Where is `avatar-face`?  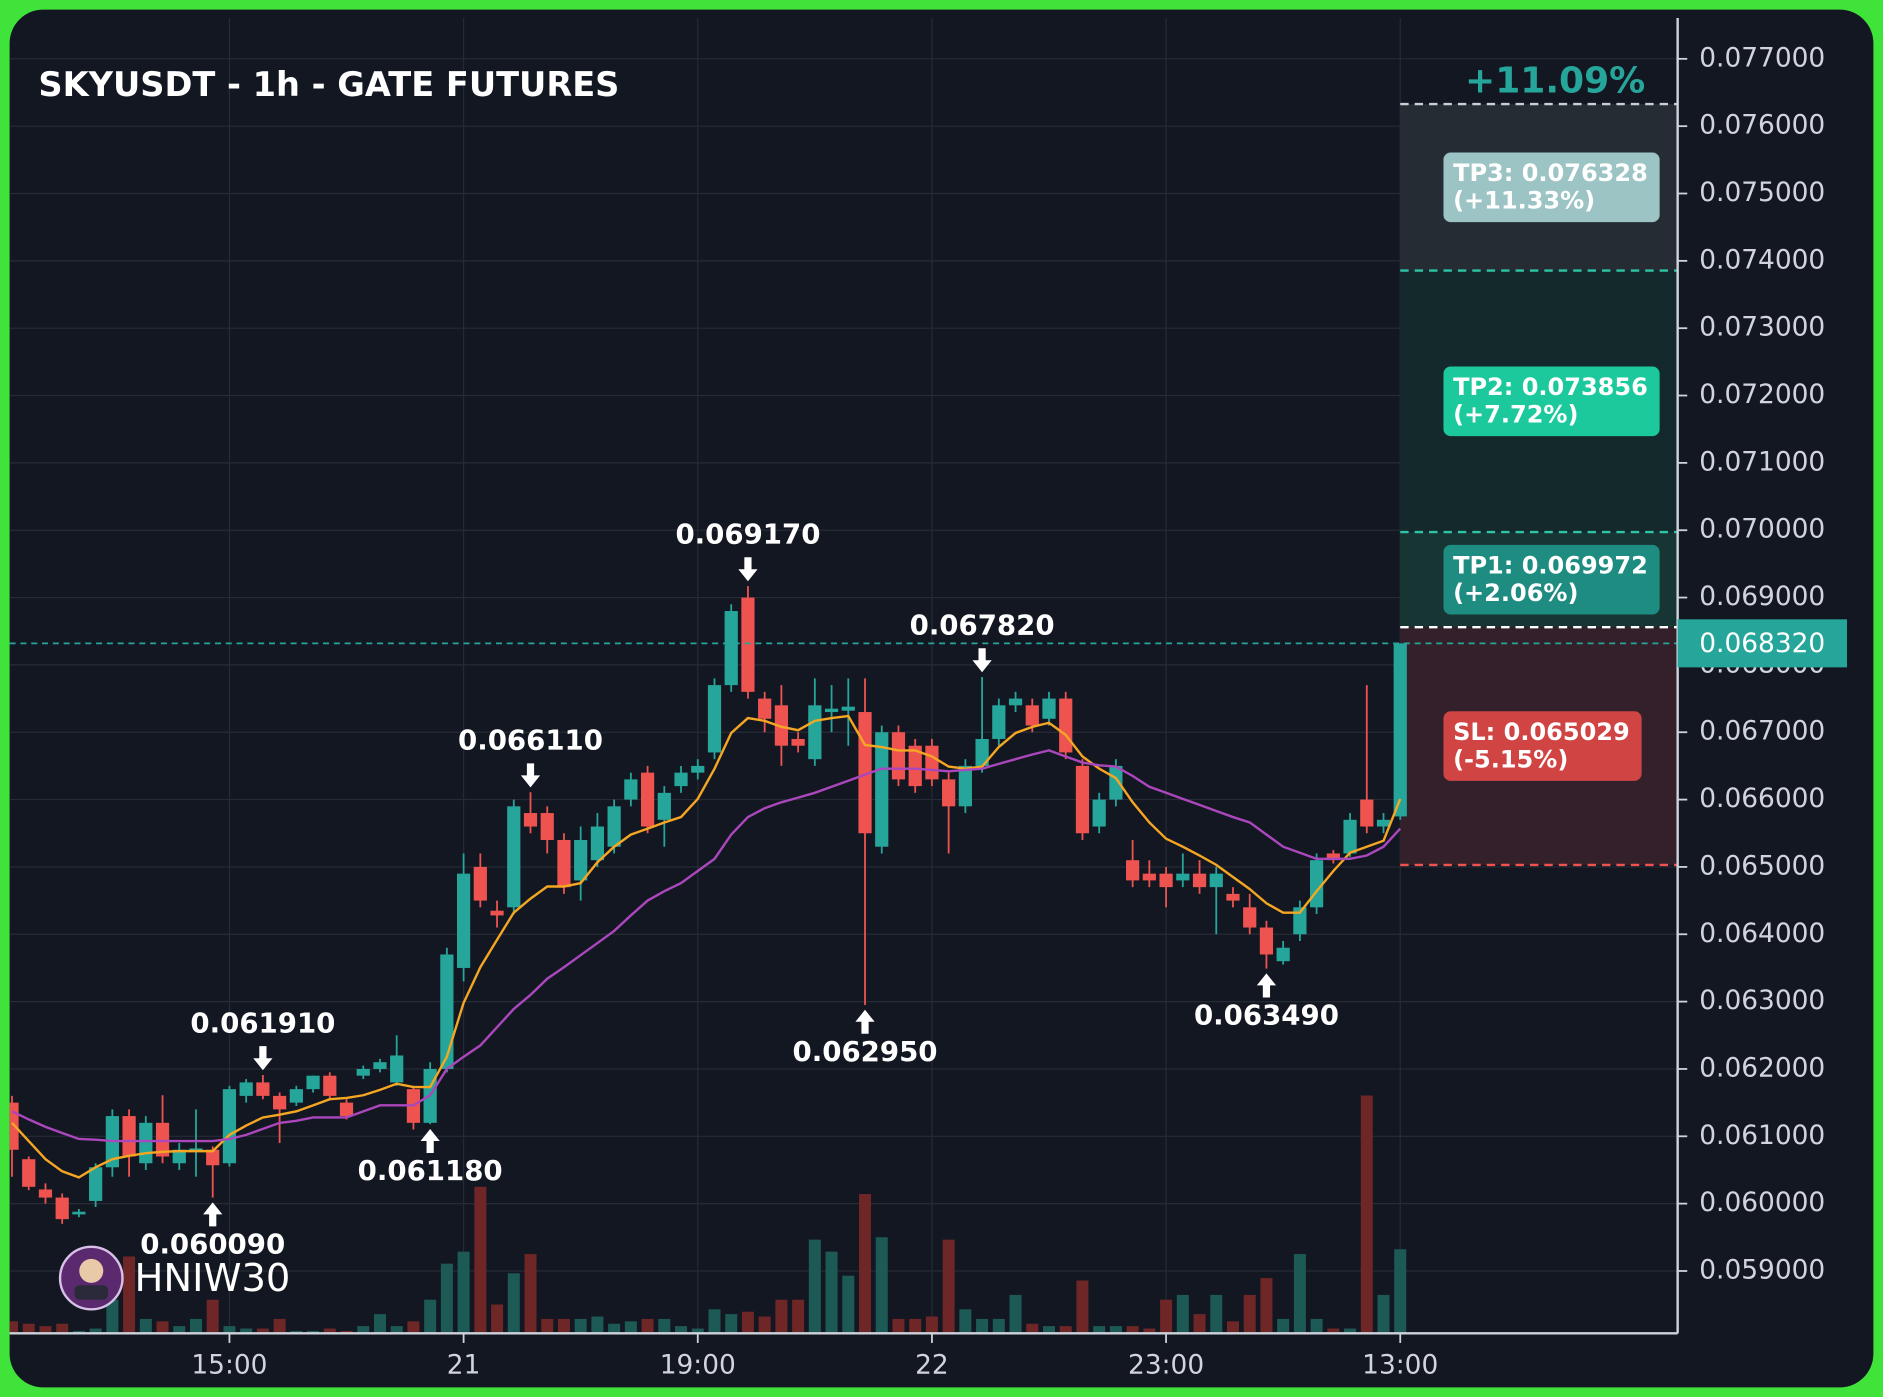 avatar-face is located at coordinates (91, 1270).